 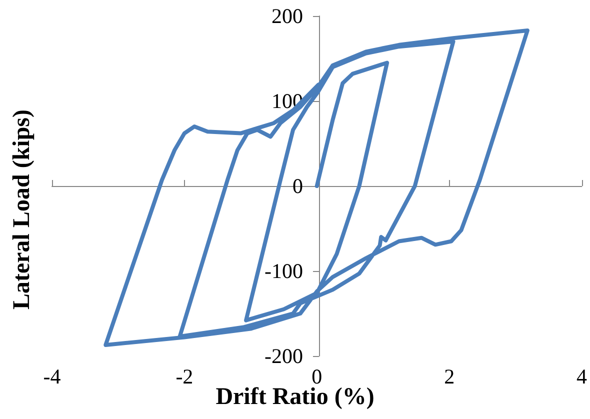 What do you see at coordinates (185, 376) in the screenshot?
I see `x-tick-label: -2` at bounding box center [185, 376].